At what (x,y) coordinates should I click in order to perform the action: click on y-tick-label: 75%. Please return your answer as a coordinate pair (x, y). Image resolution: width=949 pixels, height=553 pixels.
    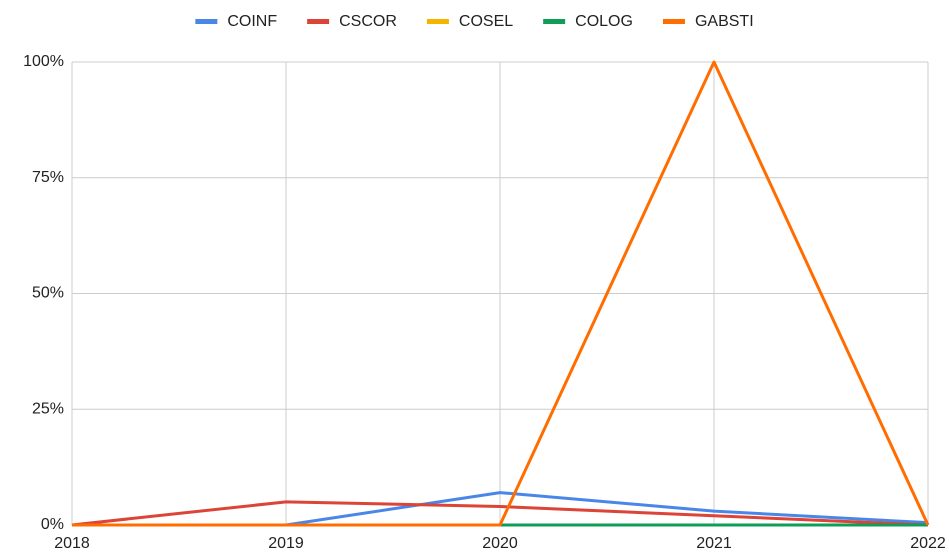
    Looking at the image, I should click on (48, 177).